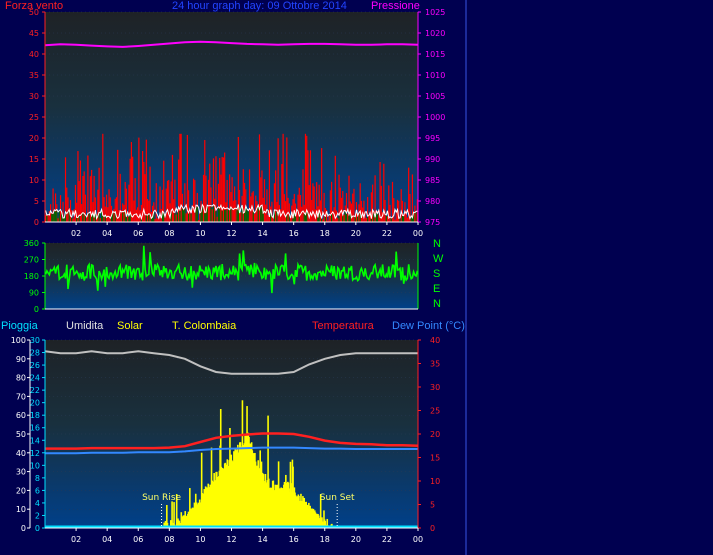 Image resolution: width=713 pixels, height=555 pixels. What do you see at coordinates (76, 539) in the screenshot?
I see `temperature-x-tick-label: 02` at bounding box center [76, 539].